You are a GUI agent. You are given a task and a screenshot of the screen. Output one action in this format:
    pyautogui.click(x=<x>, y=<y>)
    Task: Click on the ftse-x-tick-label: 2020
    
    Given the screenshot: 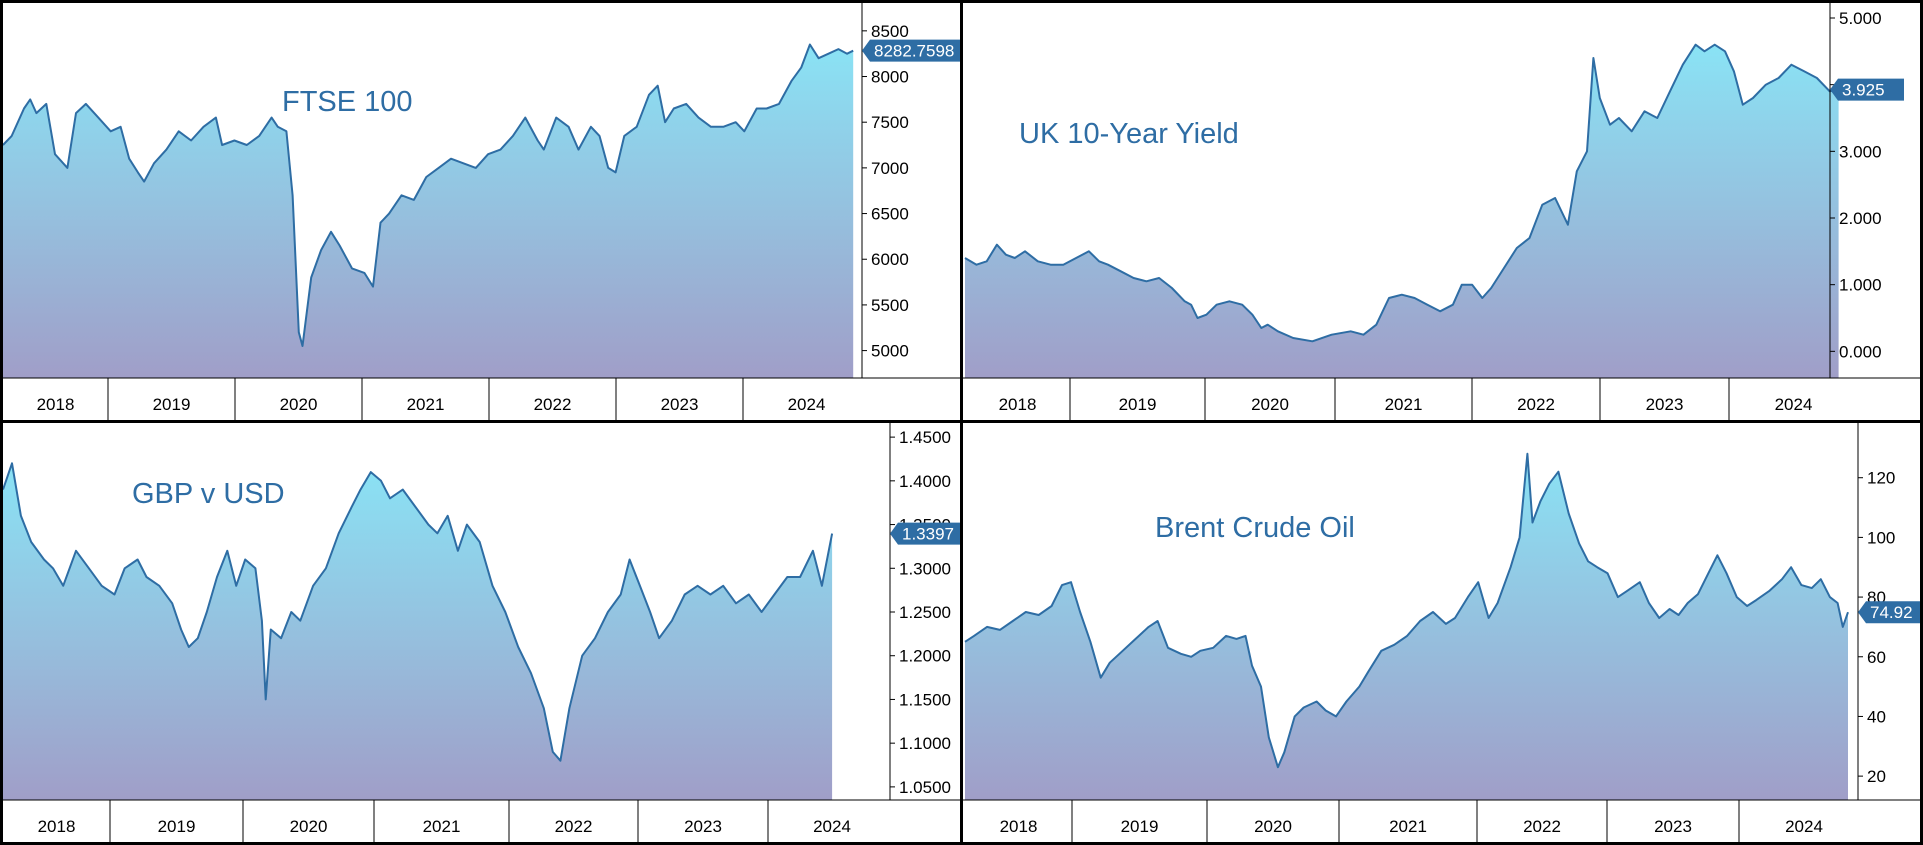 What is the action you would take?
    pyautogui.click(x=299, y=404)
    